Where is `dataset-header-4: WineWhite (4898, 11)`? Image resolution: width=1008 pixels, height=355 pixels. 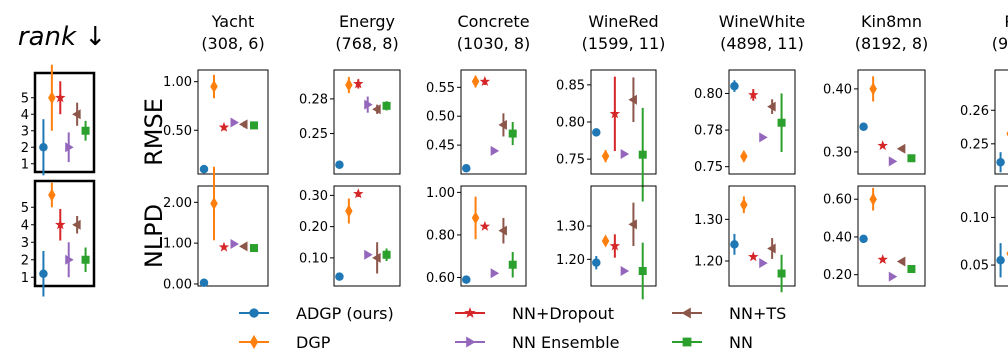
dataset-header-4: WineWhite (4898, 11) is located at coordinates (762, 32).